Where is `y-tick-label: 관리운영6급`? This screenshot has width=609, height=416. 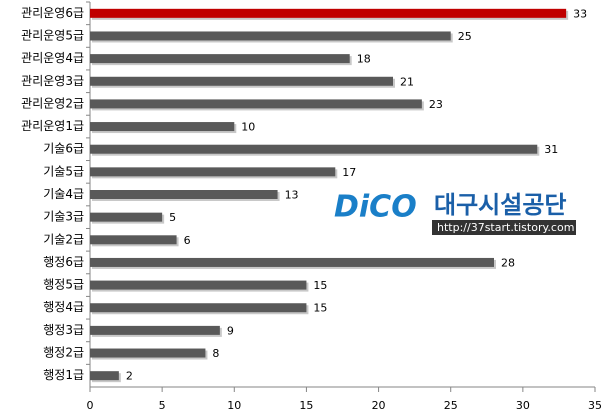 y-tick-label: 관리운영6급 is located at coordinates (52, 13).